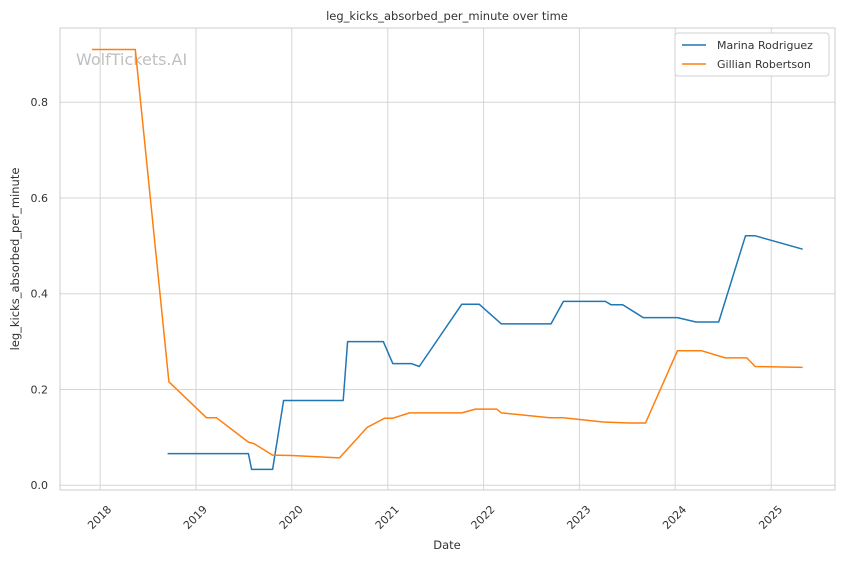 The image size is (844, 565). Describe the element at coordinates (764, 64) in the screenshot. I see `legend-label-gillian: Gillian Robertson` at that location.